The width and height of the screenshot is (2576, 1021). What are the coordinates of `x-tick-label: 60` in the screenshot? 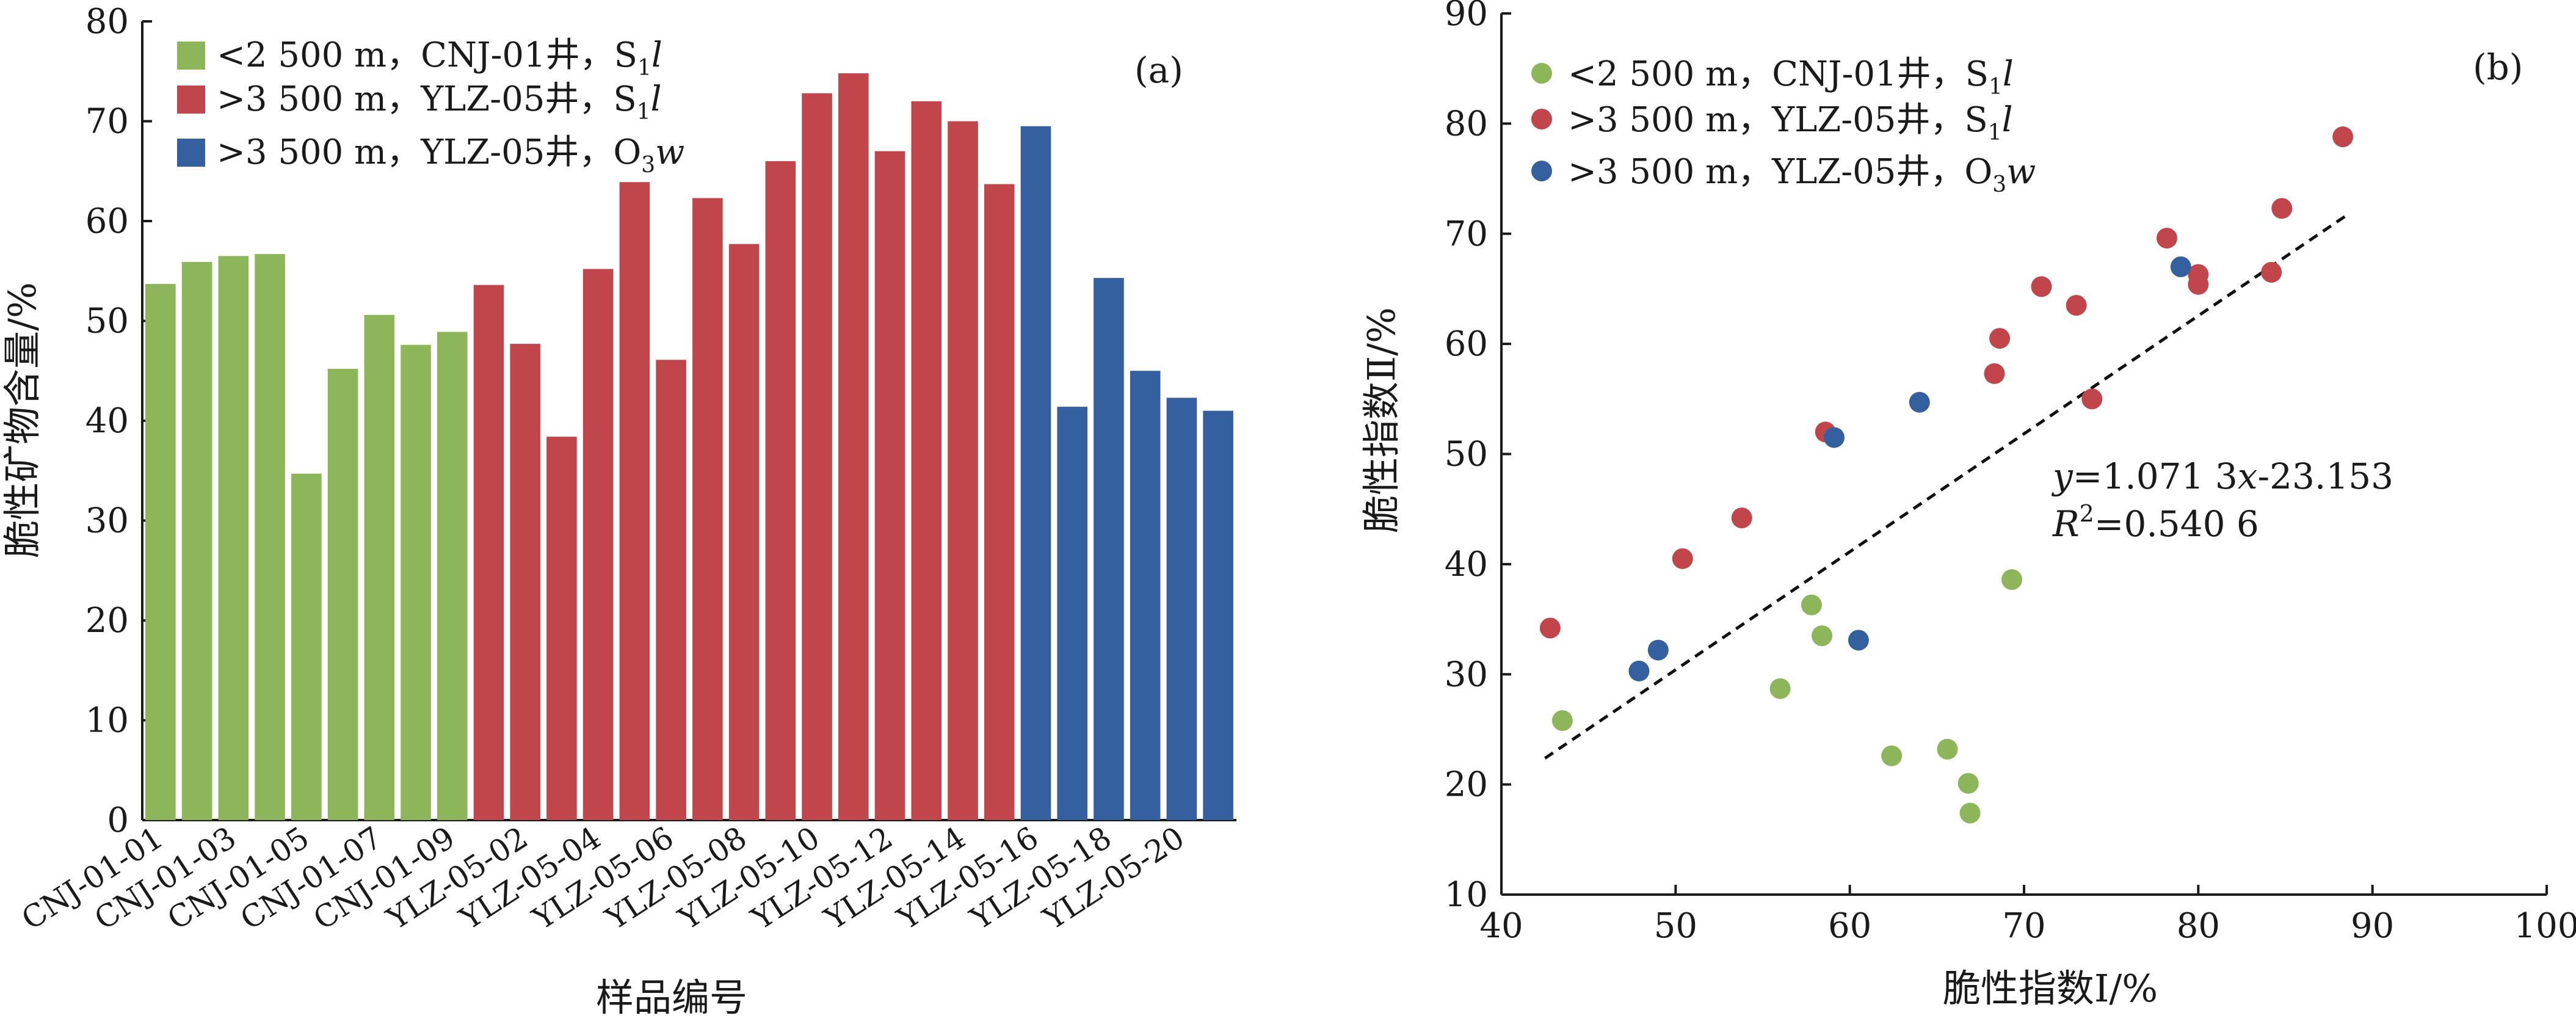 It's located at (1849, 926).